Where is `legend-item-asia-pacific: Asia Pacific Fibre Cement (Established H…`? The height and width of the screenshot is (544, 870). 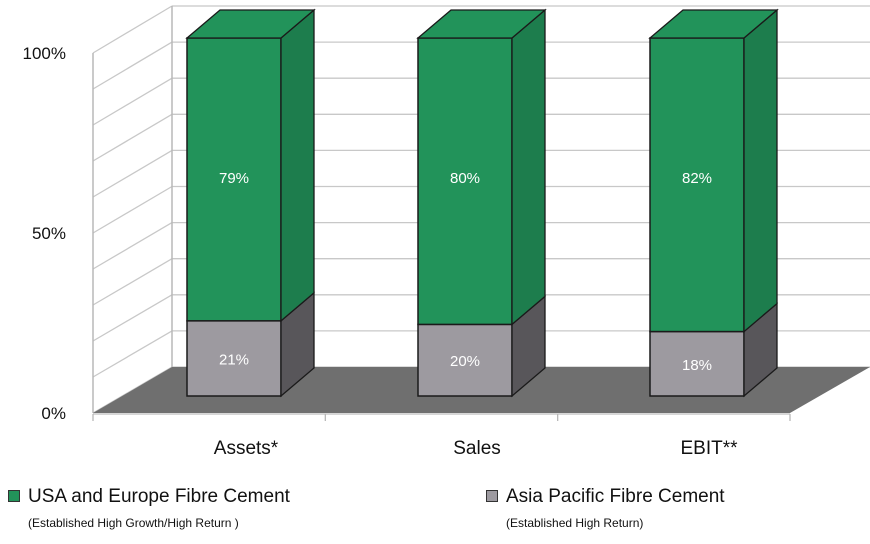
legend-item-asia-pacific: Asia Pacific Fibre Cement (Established H… is located at coordinates (656, 511).